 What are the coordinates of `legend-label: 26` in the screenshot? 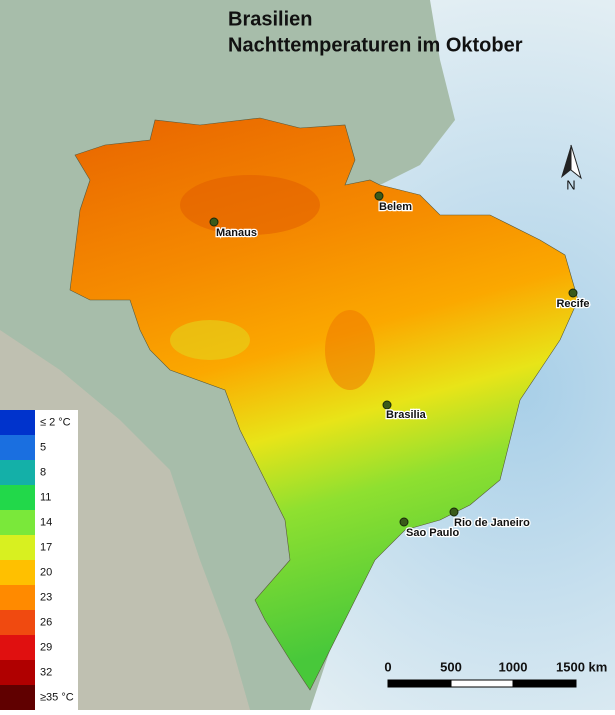 It's located at (46, 622).